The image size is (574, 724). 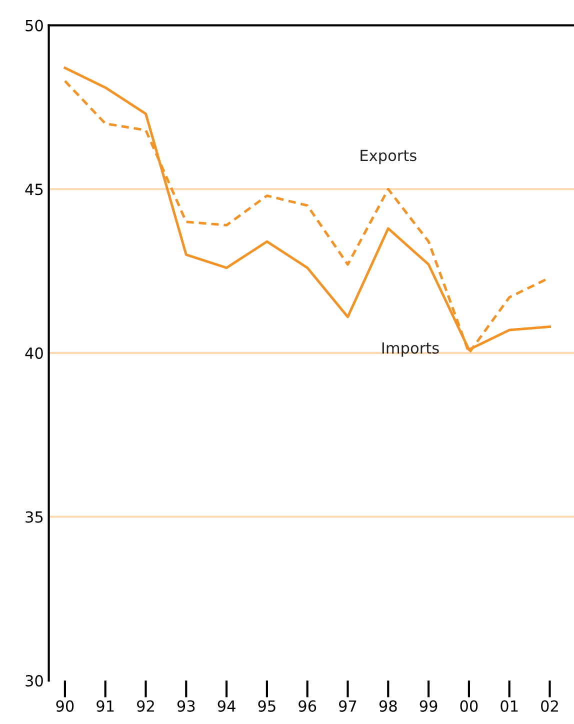 I want to click on y-tick-label: 35, so click(x=34, y=517).